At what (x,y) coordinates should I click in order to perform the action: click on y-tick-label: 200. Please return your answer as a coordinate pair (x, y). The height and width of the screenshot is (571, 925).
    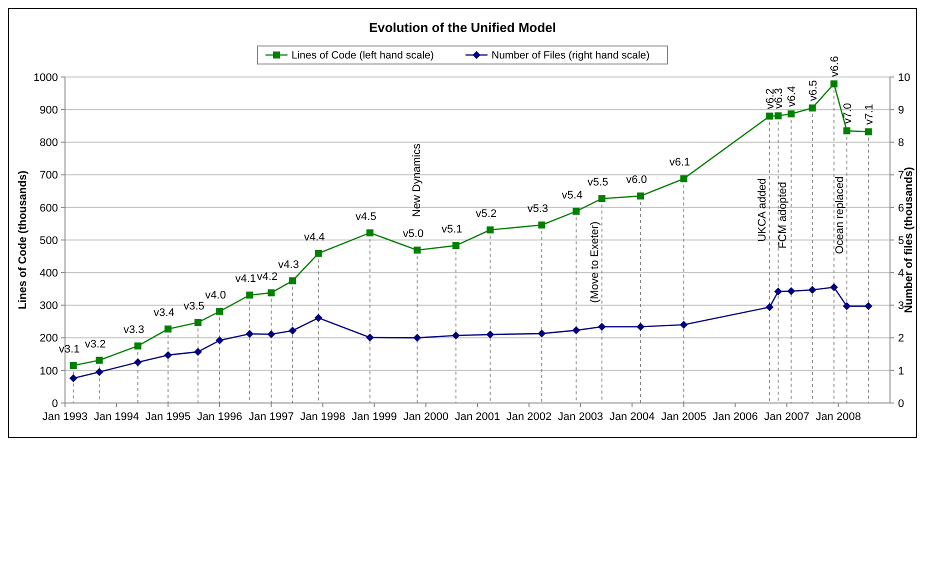
    Looking at the image, I should click on (49, 338).